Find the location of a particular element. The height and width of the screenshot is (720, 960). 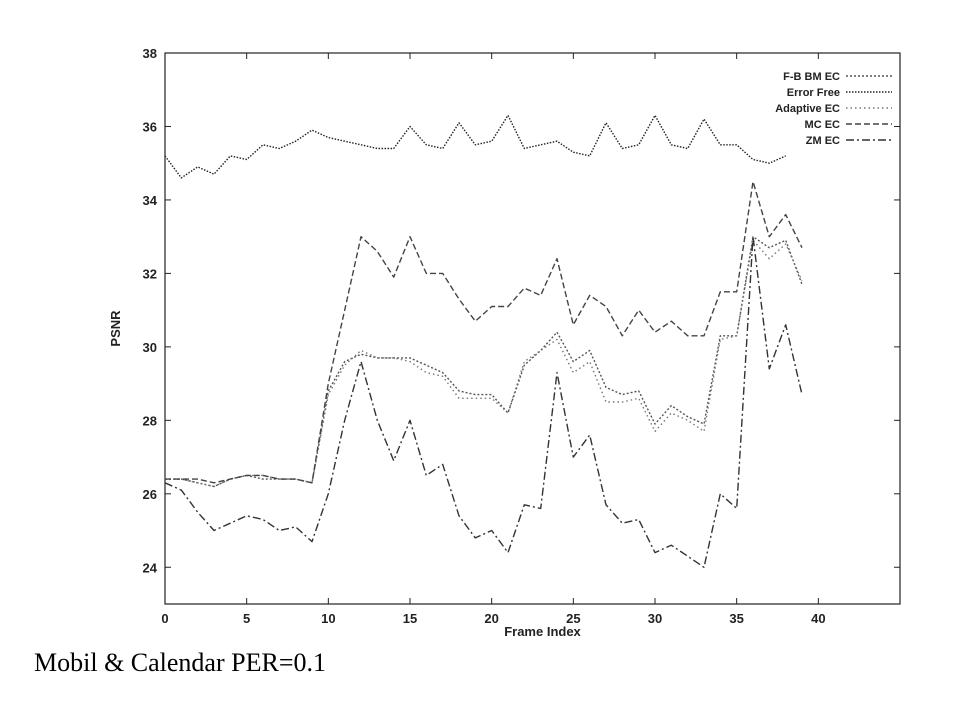

series-line-error-free is located at coordinates (475, 146).